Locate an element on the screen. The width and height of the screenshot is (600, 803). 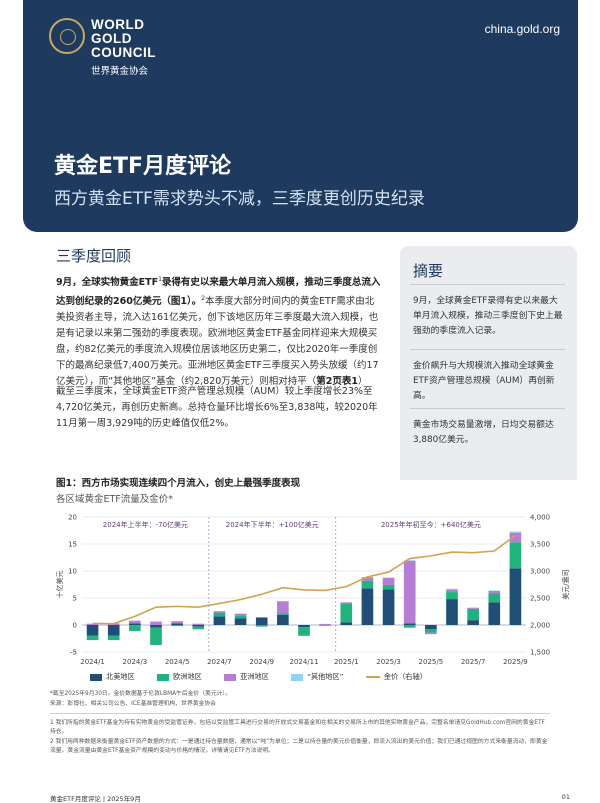
x-tick-label: 2024/11 is located at coordinates (303, 662).